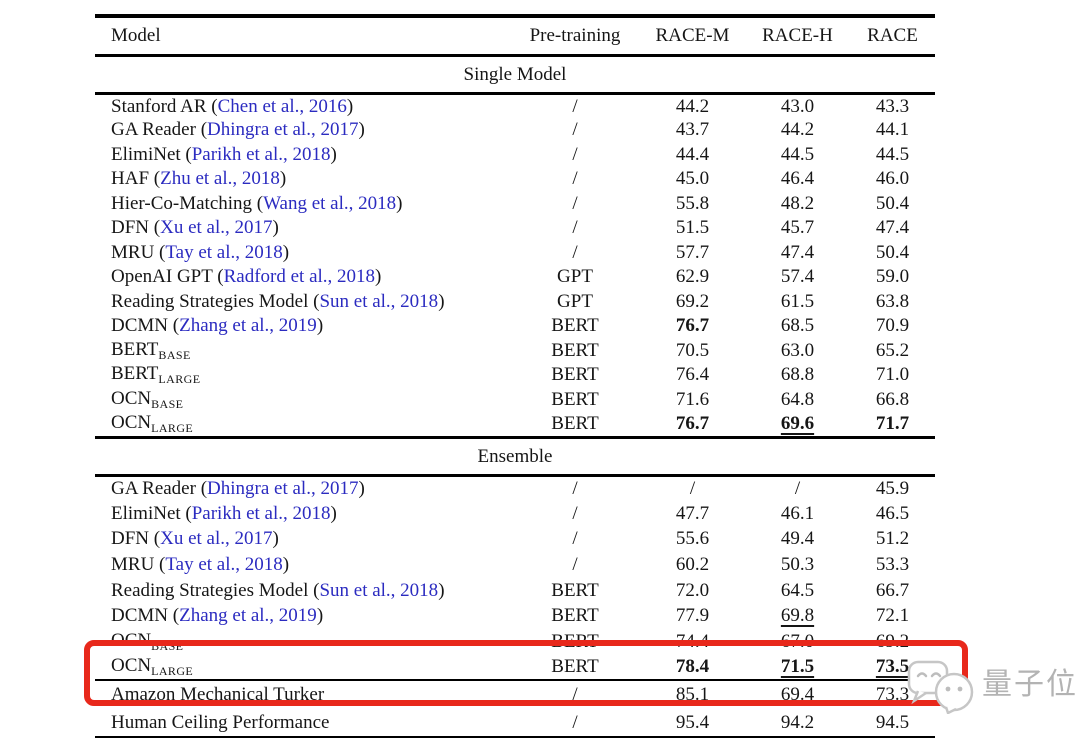 The image size is (1080, 738). I want to click on race-h-cell: 67.0, so click(797, 642).